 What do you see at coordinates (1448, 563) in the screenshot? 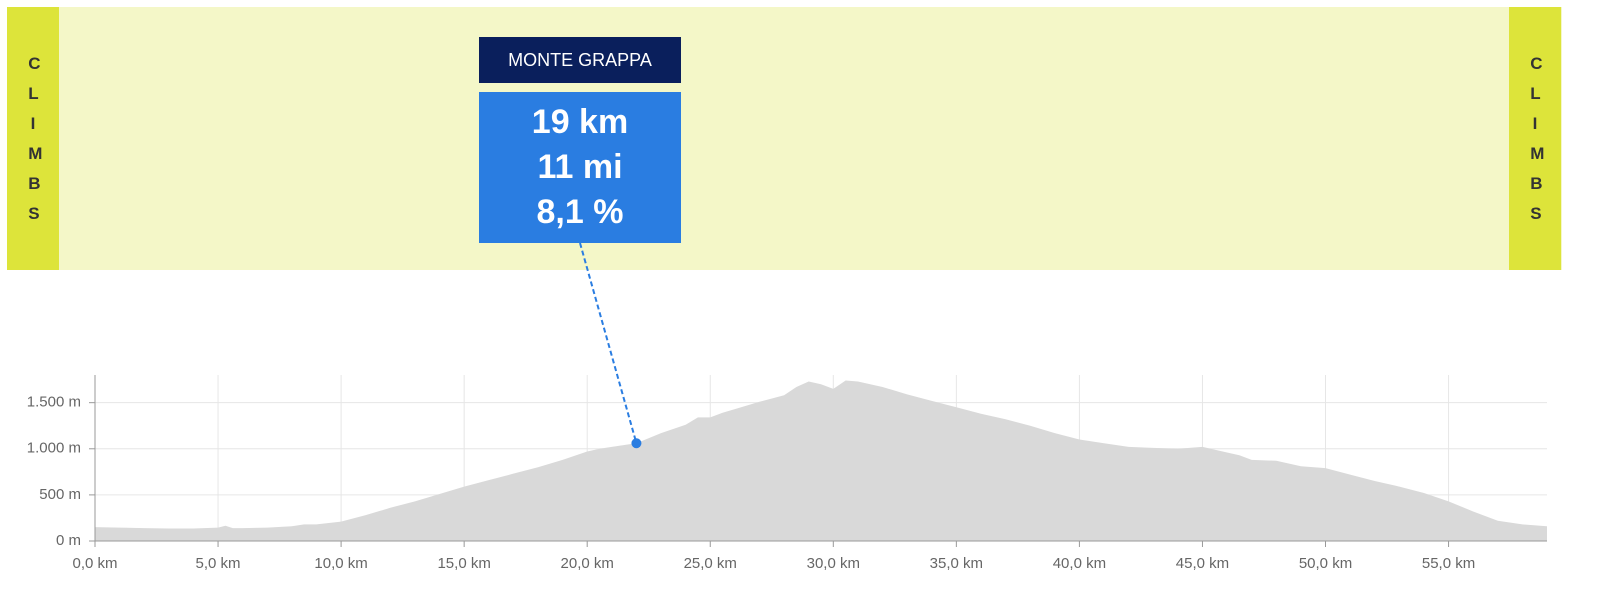
I see `x-tick-label: 55,0 km` at bounding box center [1448, 563].